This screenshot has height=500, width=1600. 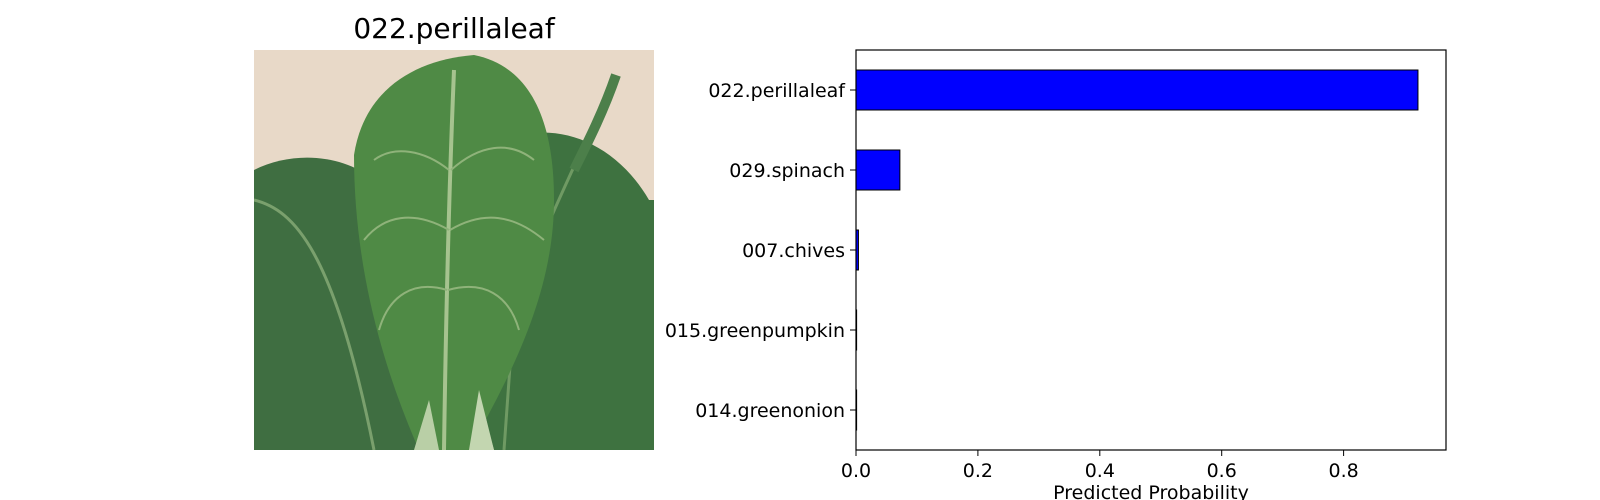 I want to click on x-tick-label: 0.8, so click(x=1343, y=471).